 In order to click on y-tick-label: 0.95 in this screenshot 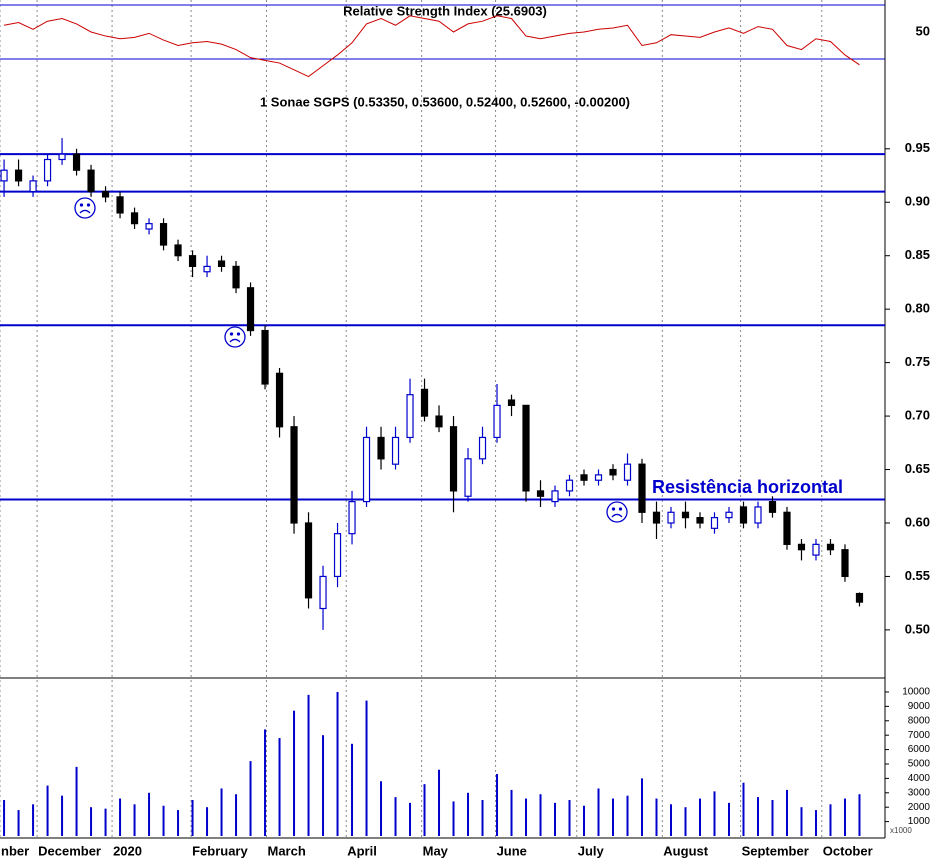, I will do `click(917, 147)`.